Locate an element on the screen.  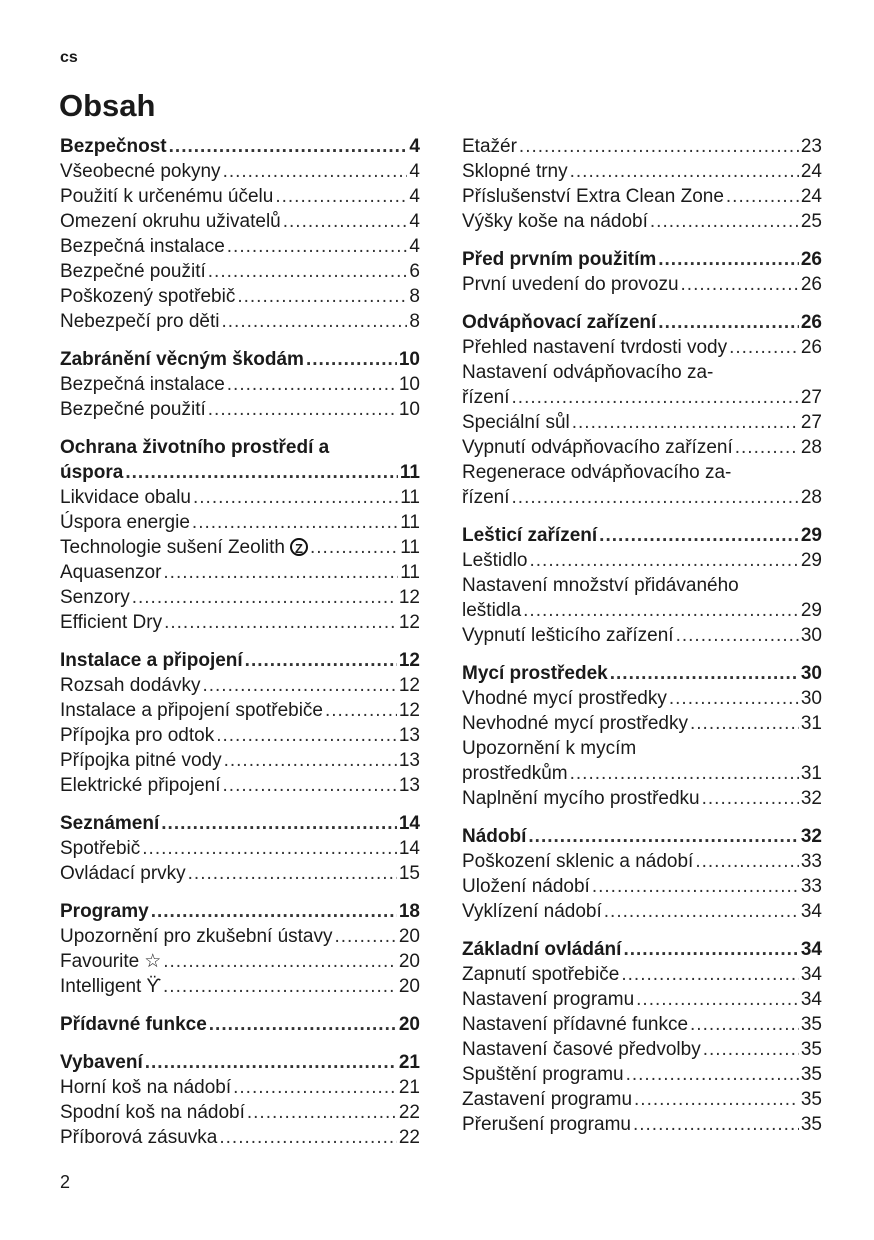
entry-row: Speciální sůl 27 is located at coordinates (642, 422).